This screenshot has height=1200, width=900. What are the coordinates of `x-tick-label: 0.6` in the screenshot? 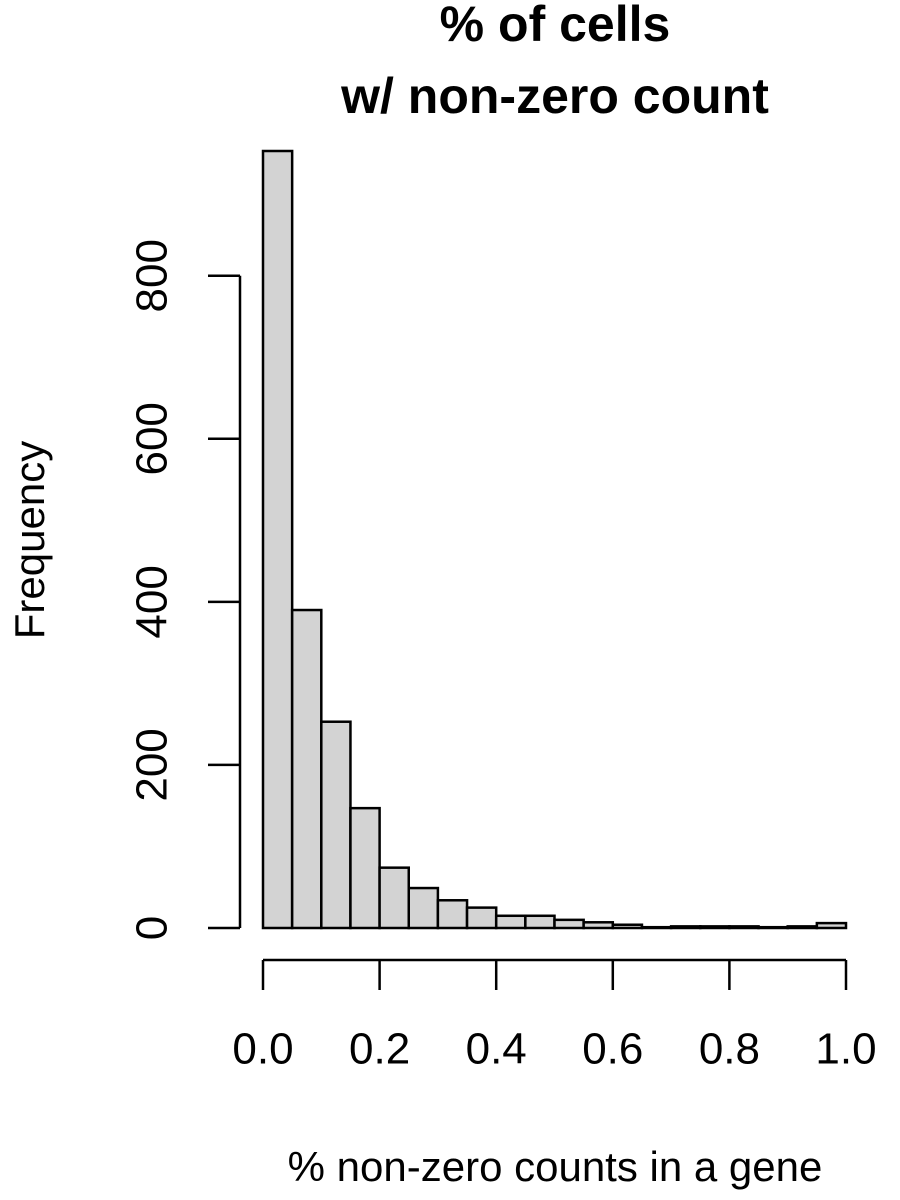 It's located at (612, 1049).